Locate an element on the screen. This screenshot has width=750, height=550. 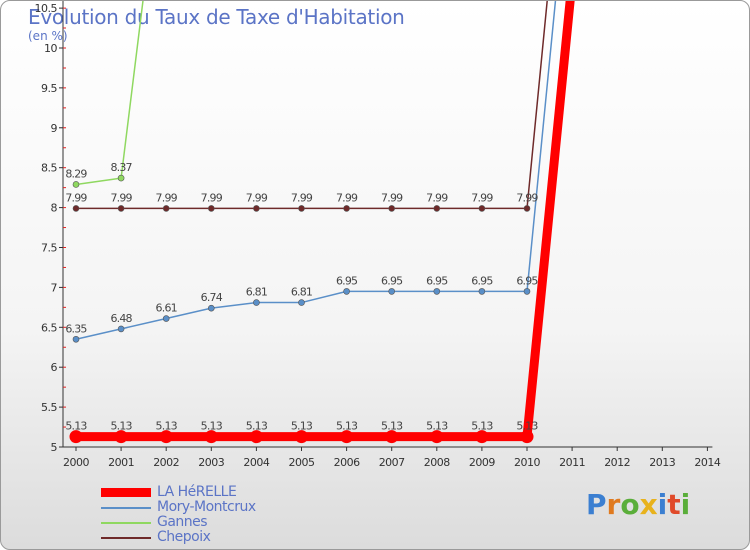
x-tick-label: 2000 is located at coordinates (76, 462).